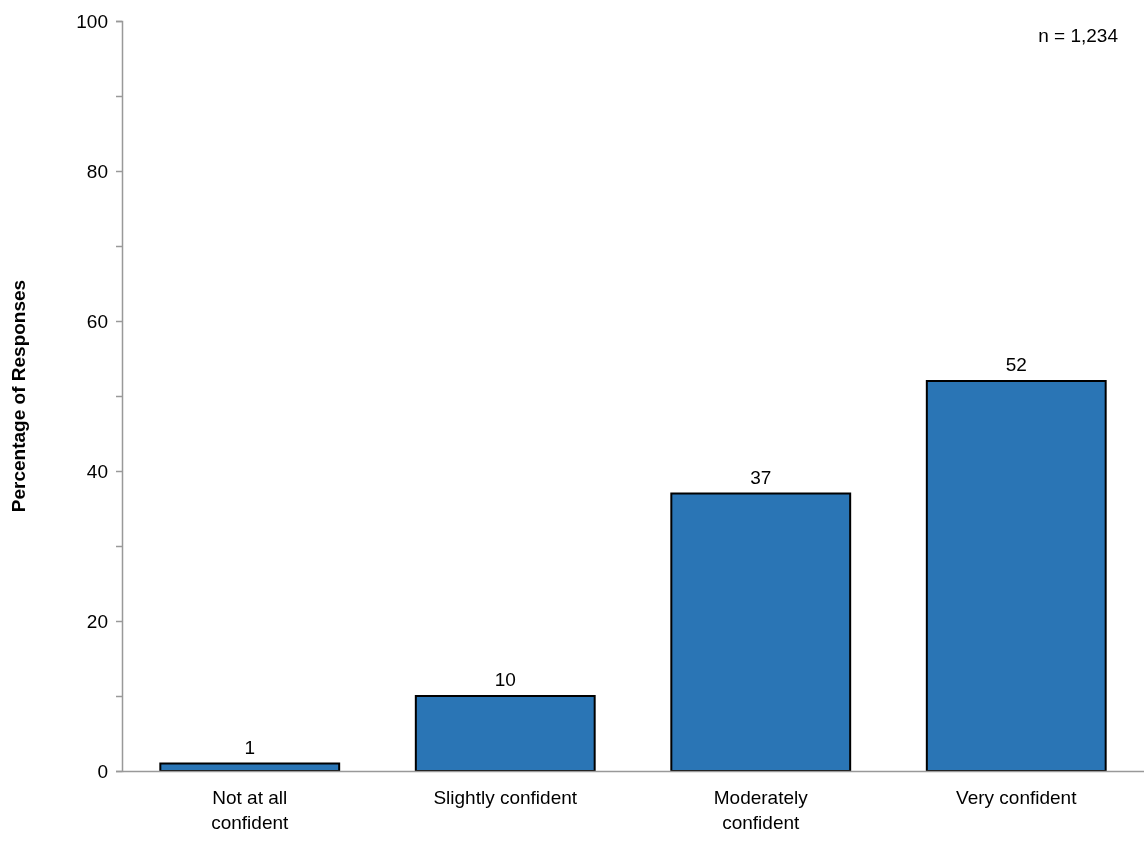 The height and width of the screenshot is (843, 1144). What do you see at coordinates (250, 747) in the screenshot?
I see `data-label: 1` at bounding box center [250, 747].